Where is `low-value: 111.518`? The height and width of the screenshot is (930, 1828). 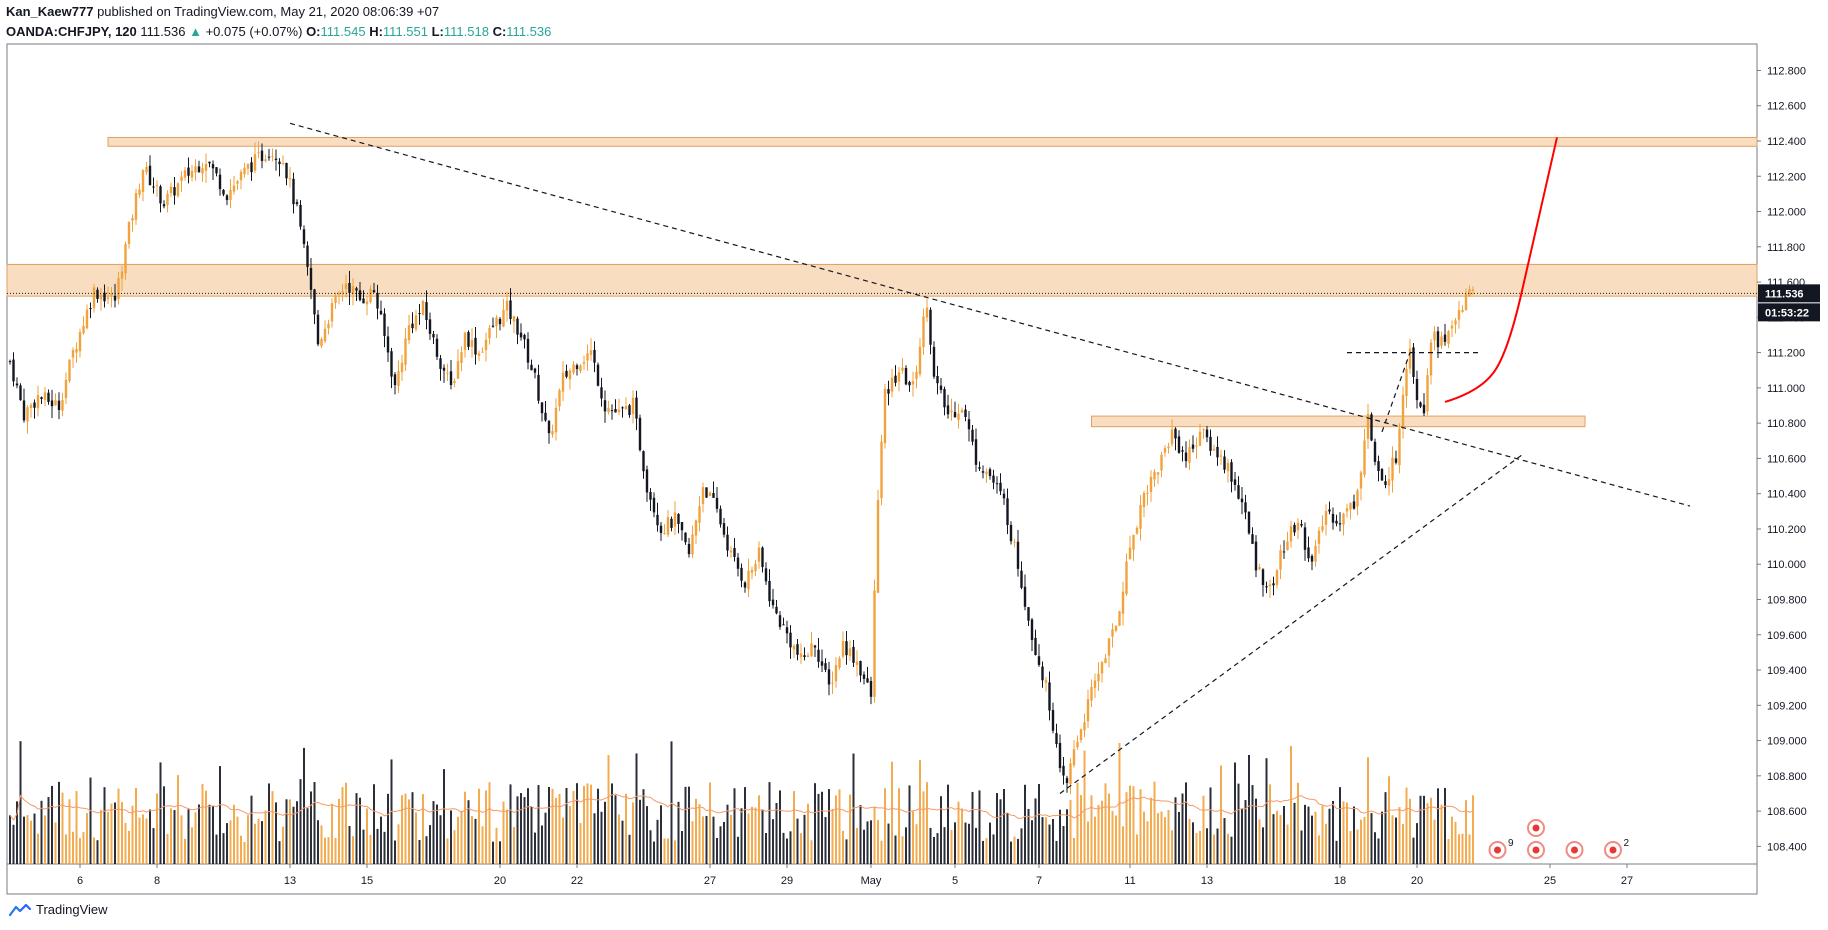 low-value: 111.518 is located at coordinates (466, 31).